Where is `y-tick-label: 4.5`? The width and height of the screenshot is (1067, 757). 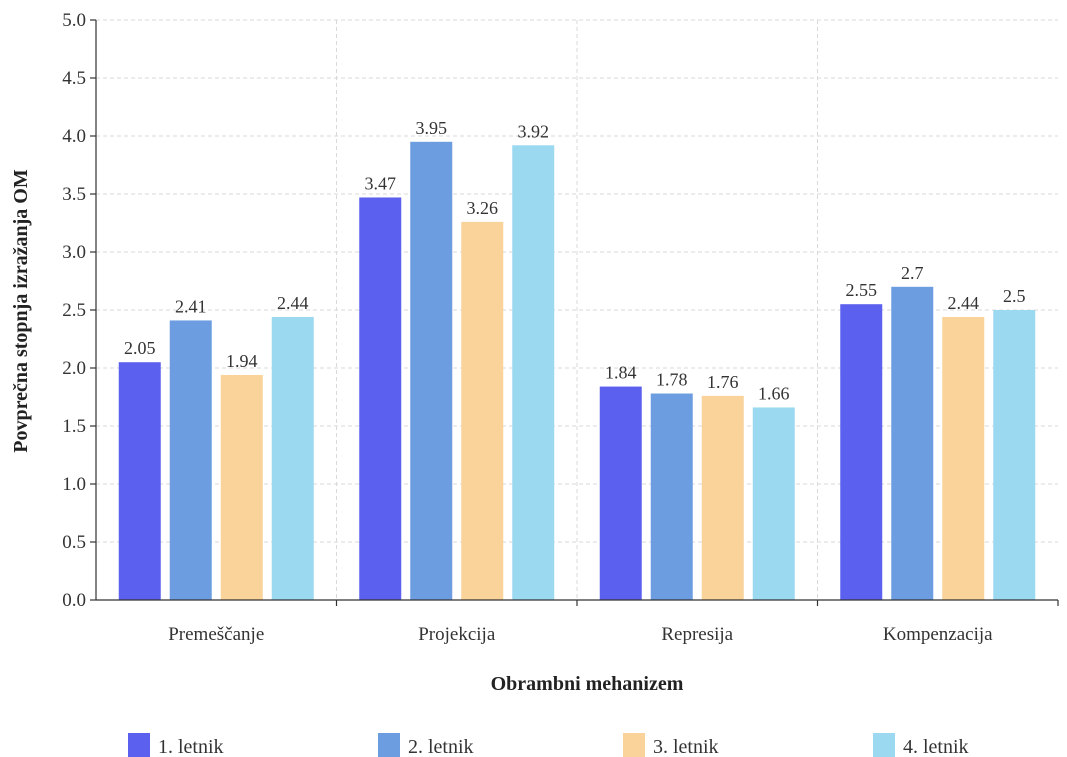 y-tick-label: 4.5 is located at coordinates (74, 78).